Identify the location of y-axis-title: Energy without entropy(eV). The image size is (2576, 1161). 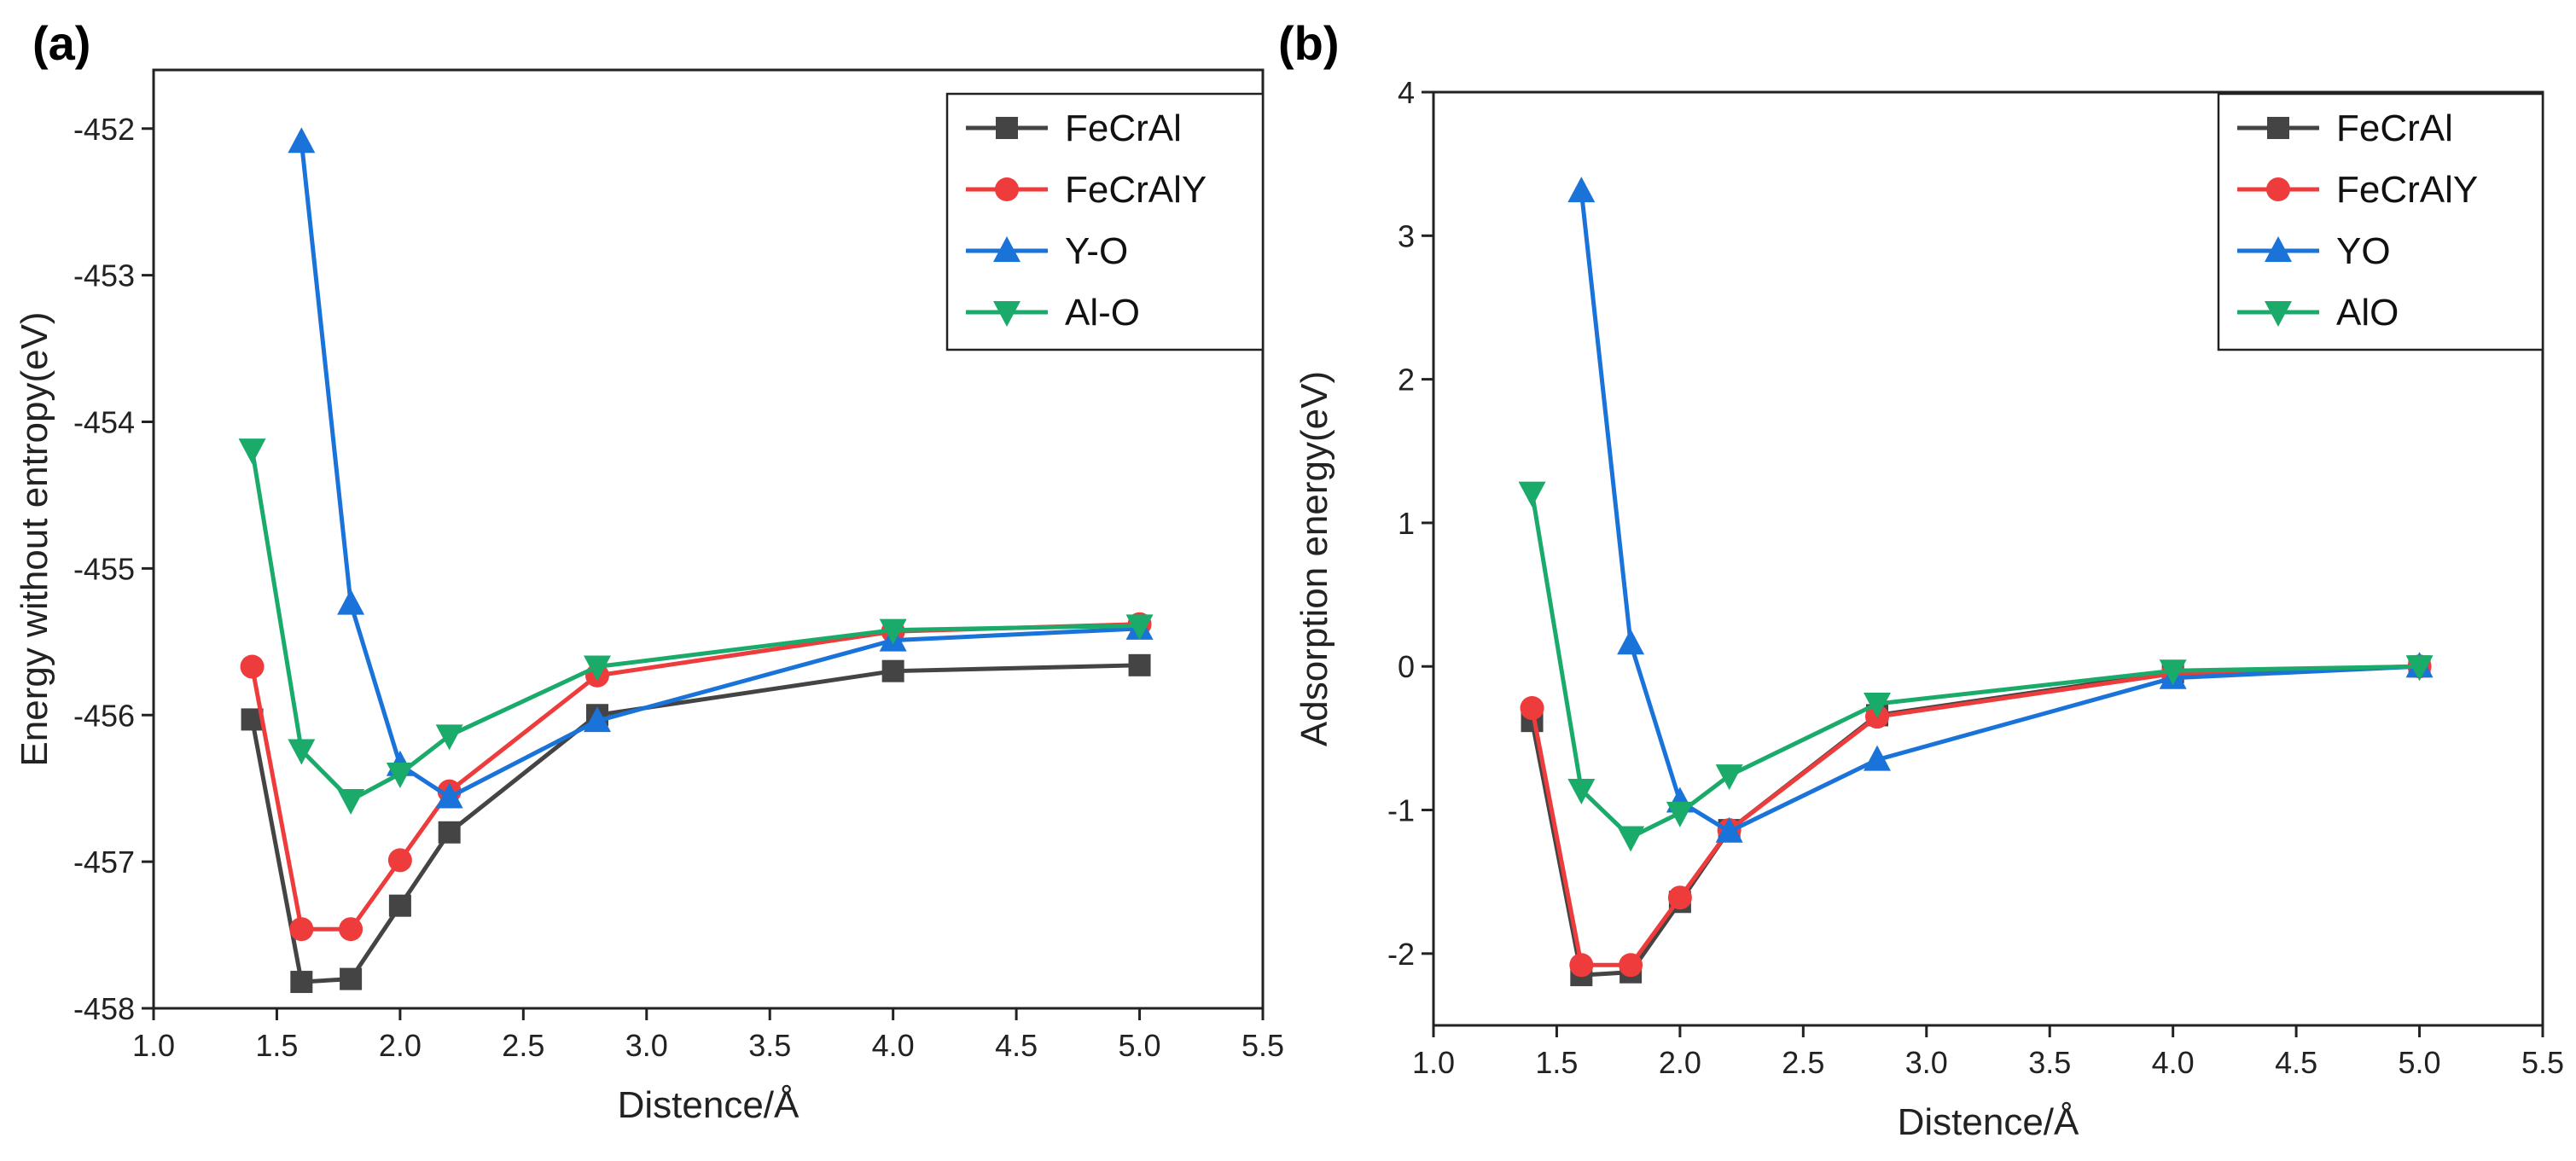
(34, 538).